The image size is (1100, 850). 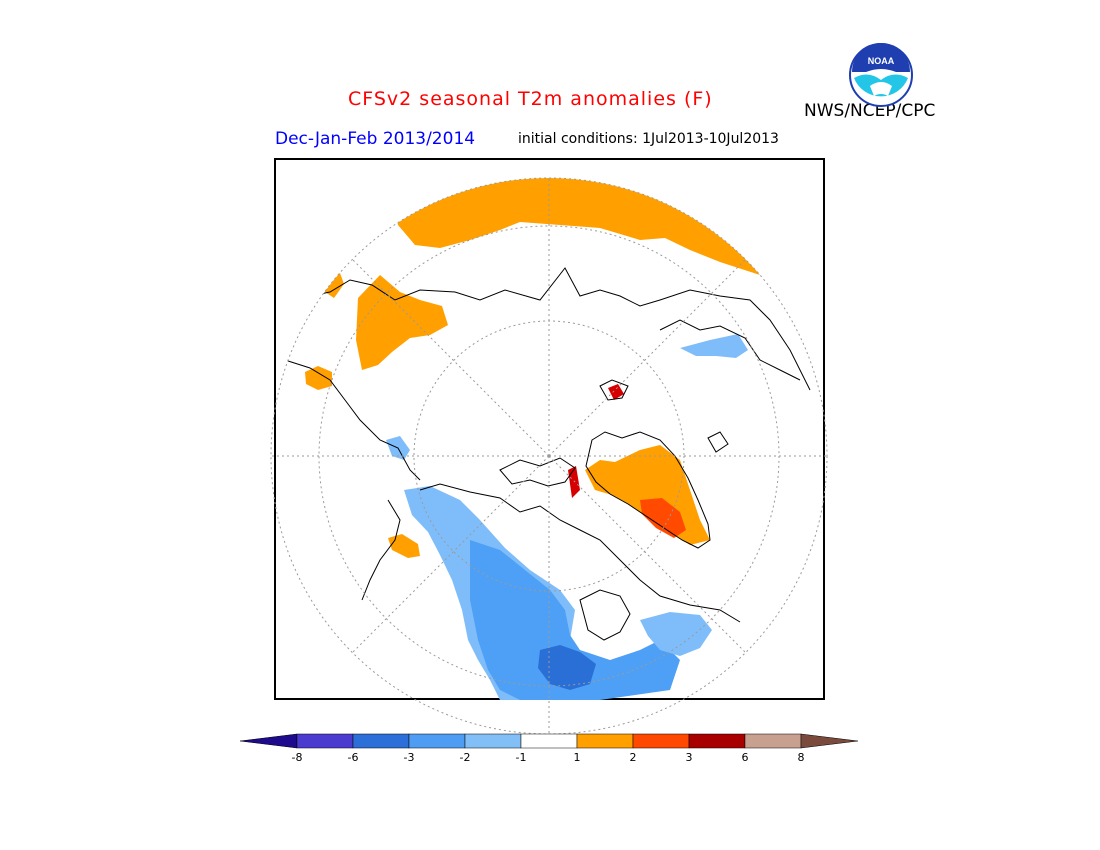 I want to click on anomaly-warm-mediterranean, so click(x=318, y=378).